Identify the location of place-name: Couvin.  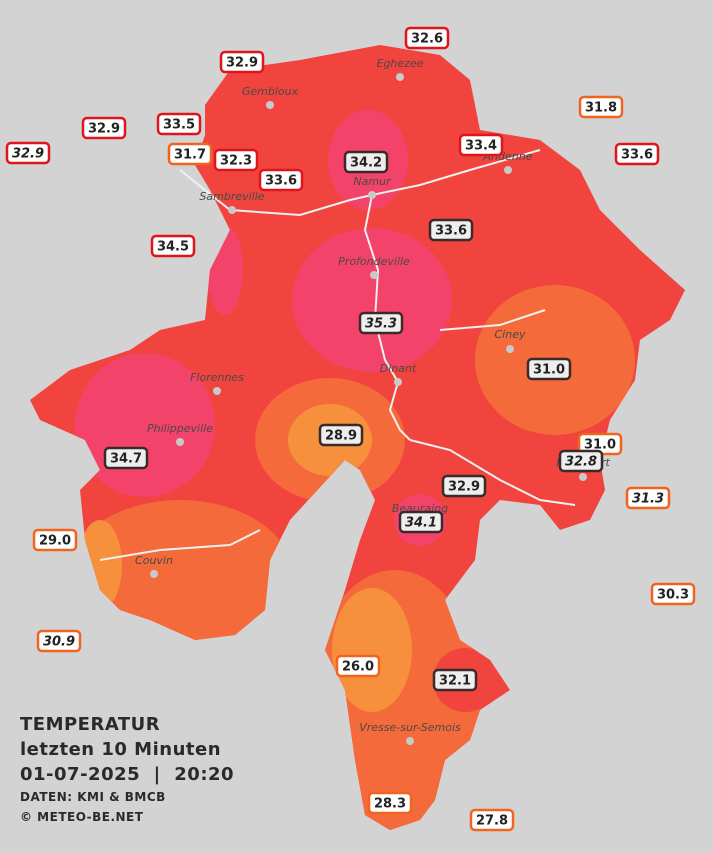
(154, 560).